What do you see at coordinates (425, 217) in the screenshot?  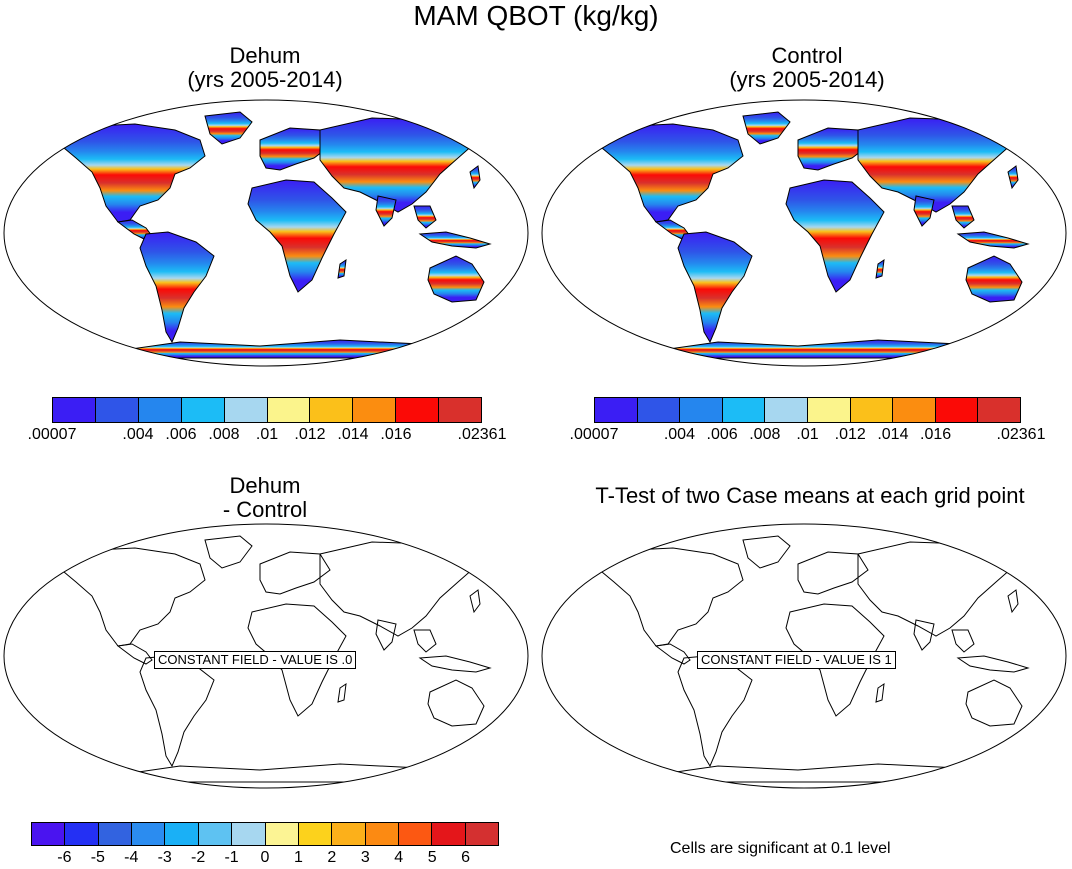 I see `land-seasia` at bounding box center [425, 217].